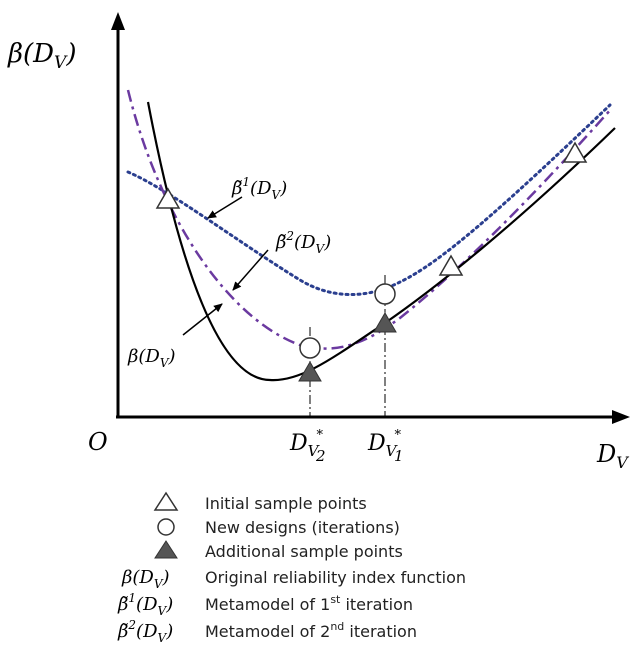 The image size is (632, 671). What do you see at coordinates (202, 319) in the screenshot?
I see `beta-annotation-arrow` at bounding box center [202, 319].